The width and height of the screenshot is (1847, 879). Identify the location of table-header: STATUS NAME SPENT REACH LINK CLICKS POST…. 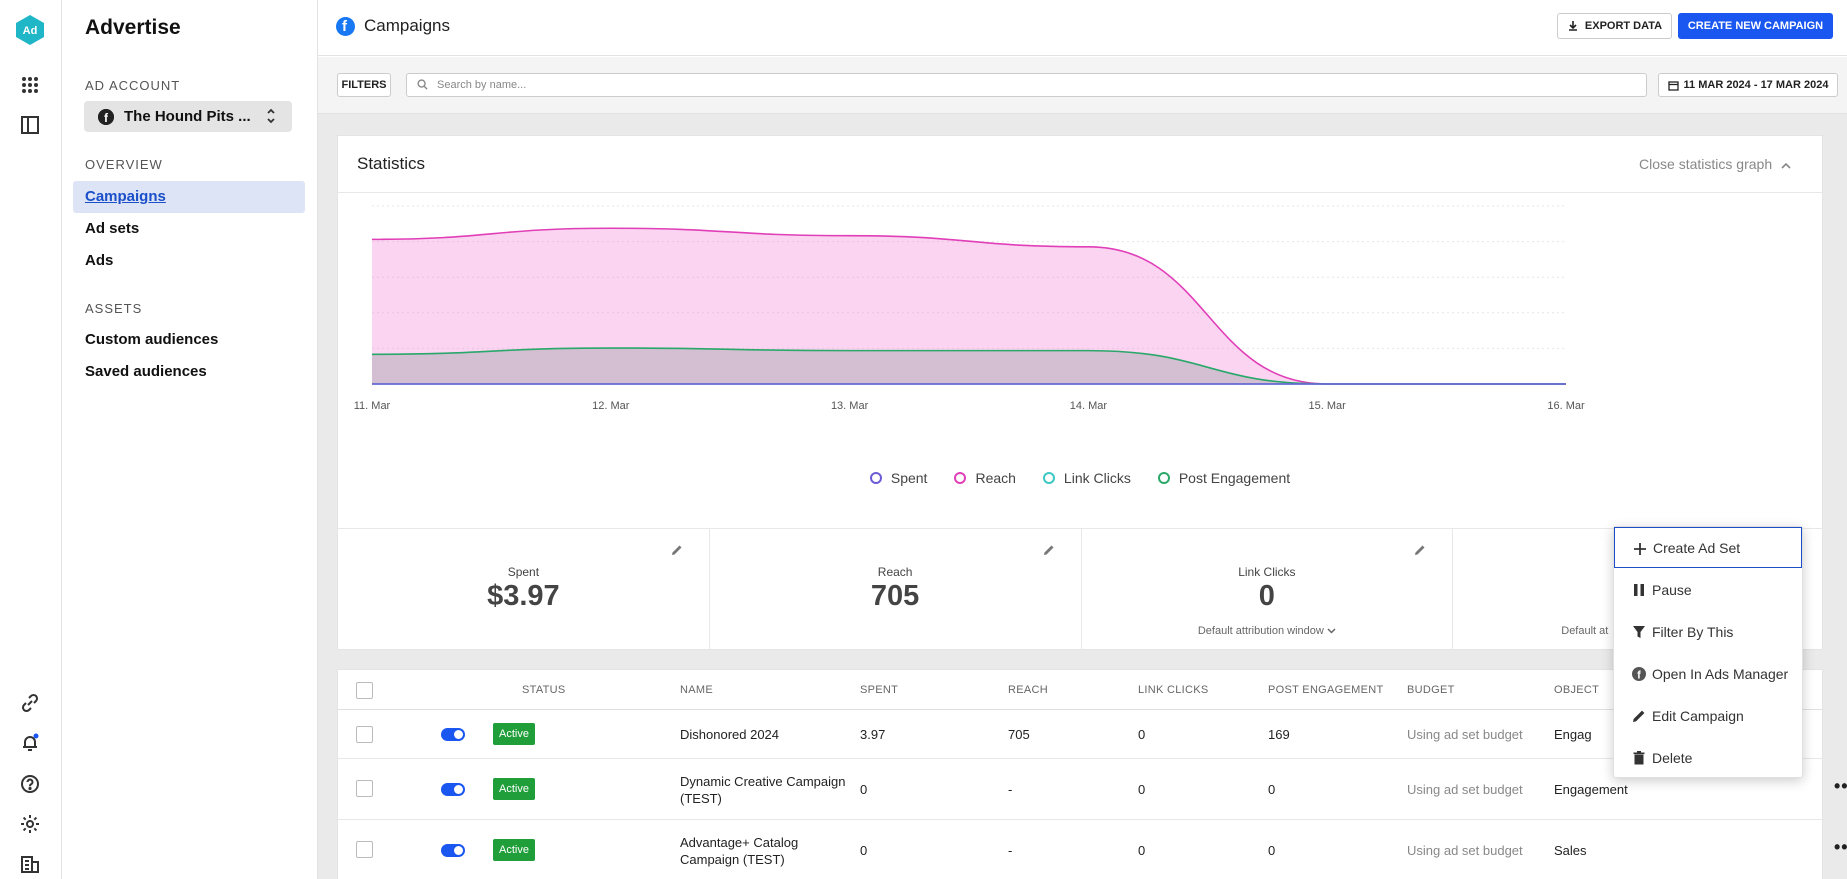
(1080, 690).